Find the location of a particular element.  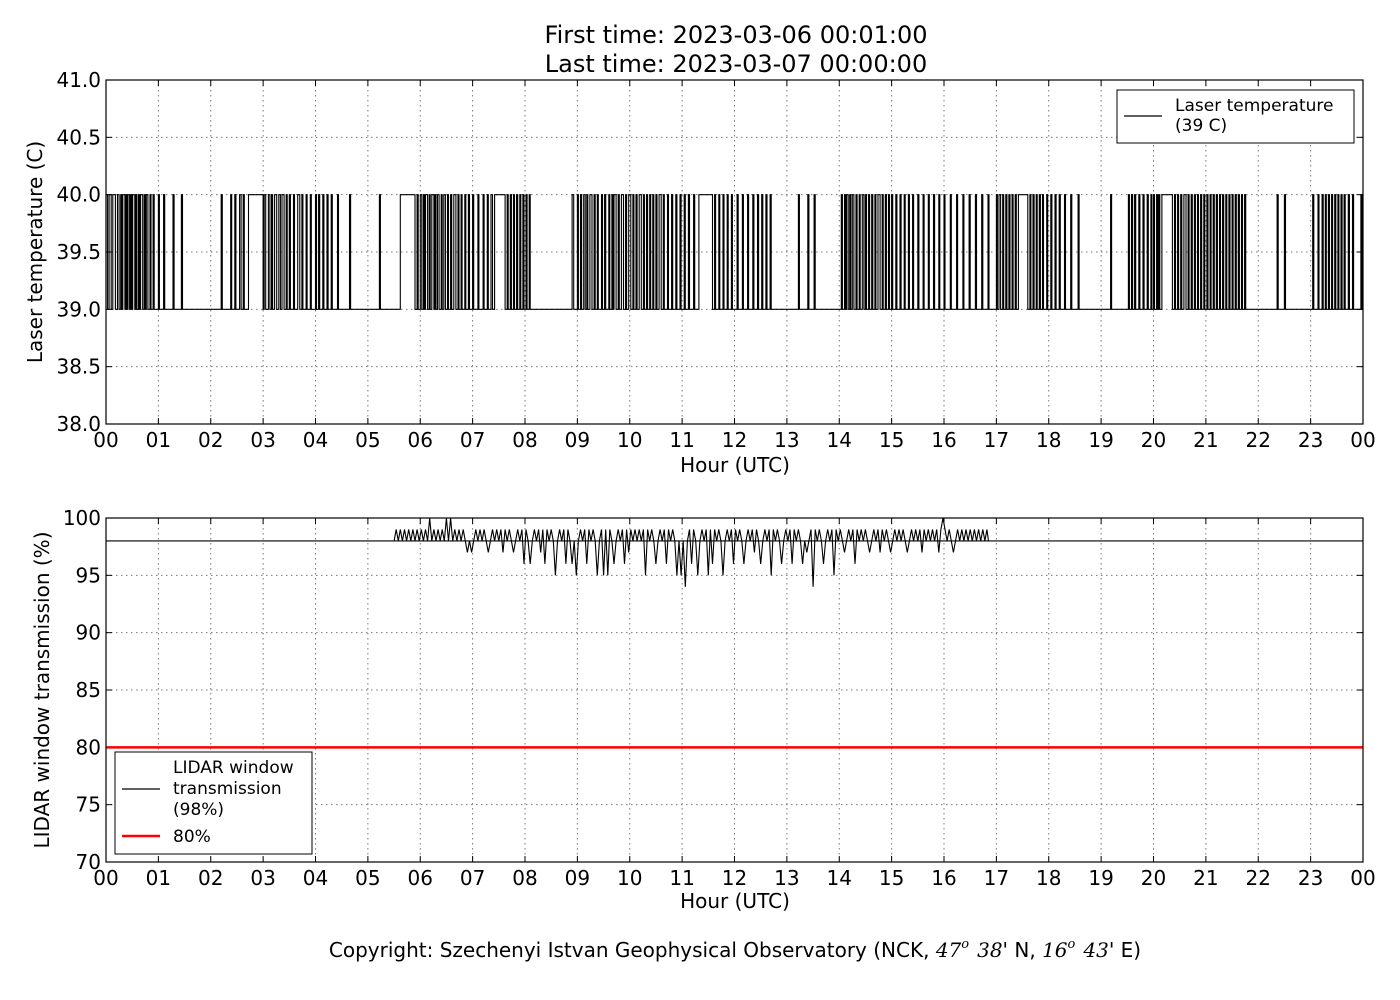

y-tick-label: 38.5 is located at coordinates (78, 367).